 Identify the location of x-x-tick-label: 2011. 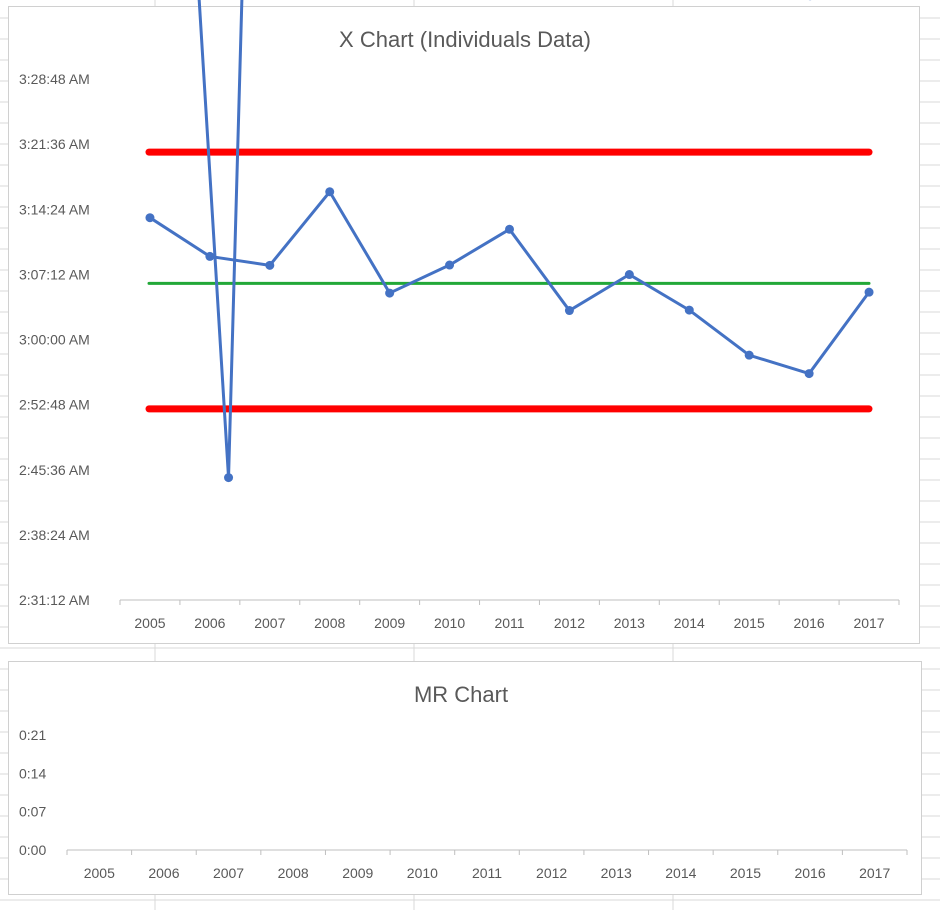
(509, 623).